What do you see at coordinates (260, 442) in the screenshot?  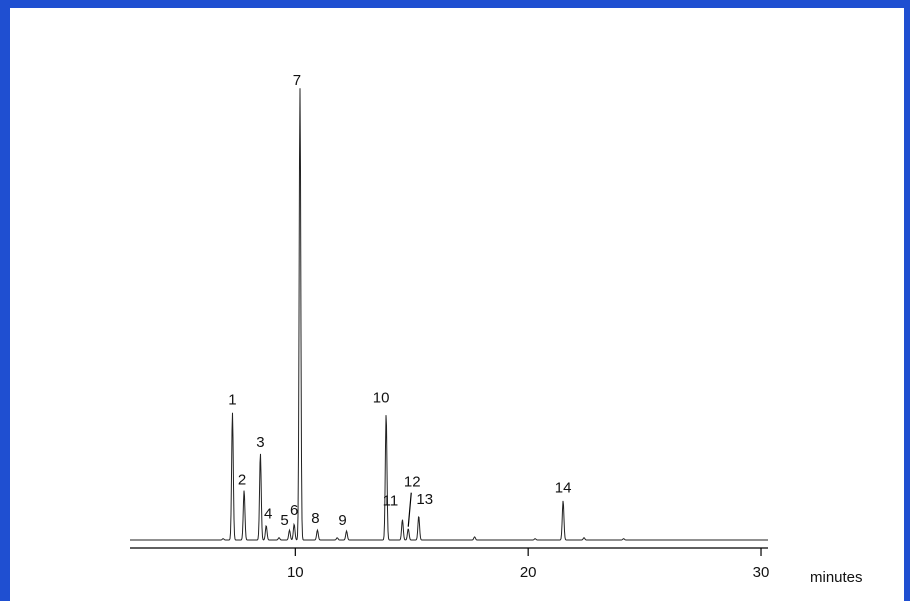 I see `peak-label-3: 3` at bounding box center [260, 442].